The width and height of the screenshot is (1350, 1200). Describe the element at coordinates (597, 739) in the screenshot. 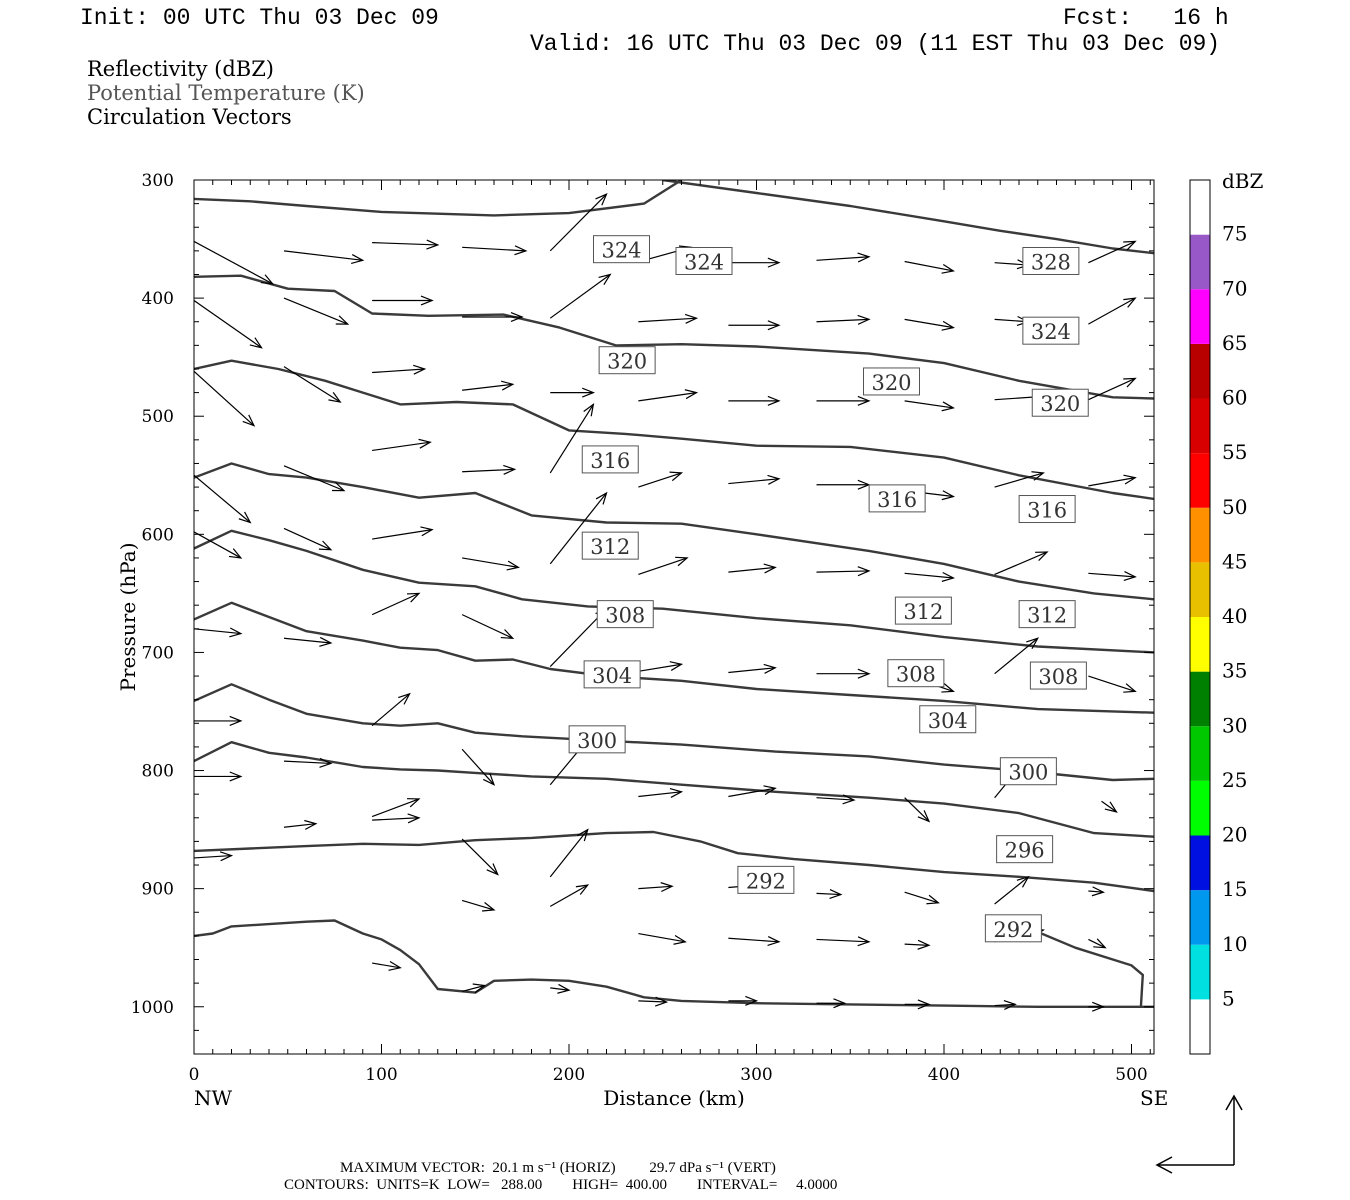

I see `contour-label: 300` at that location.